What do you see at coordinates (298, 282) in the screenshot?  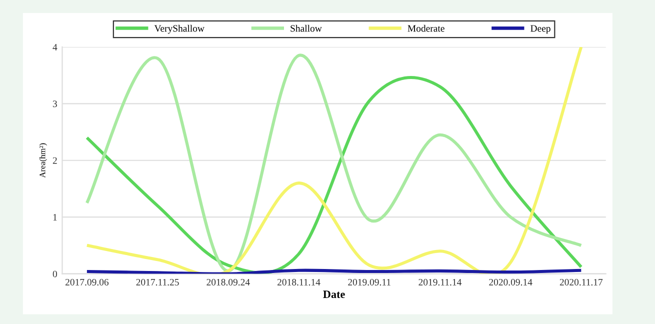 I see `x-tick-label: 2018.11.14` at bounding box center [298, 282].